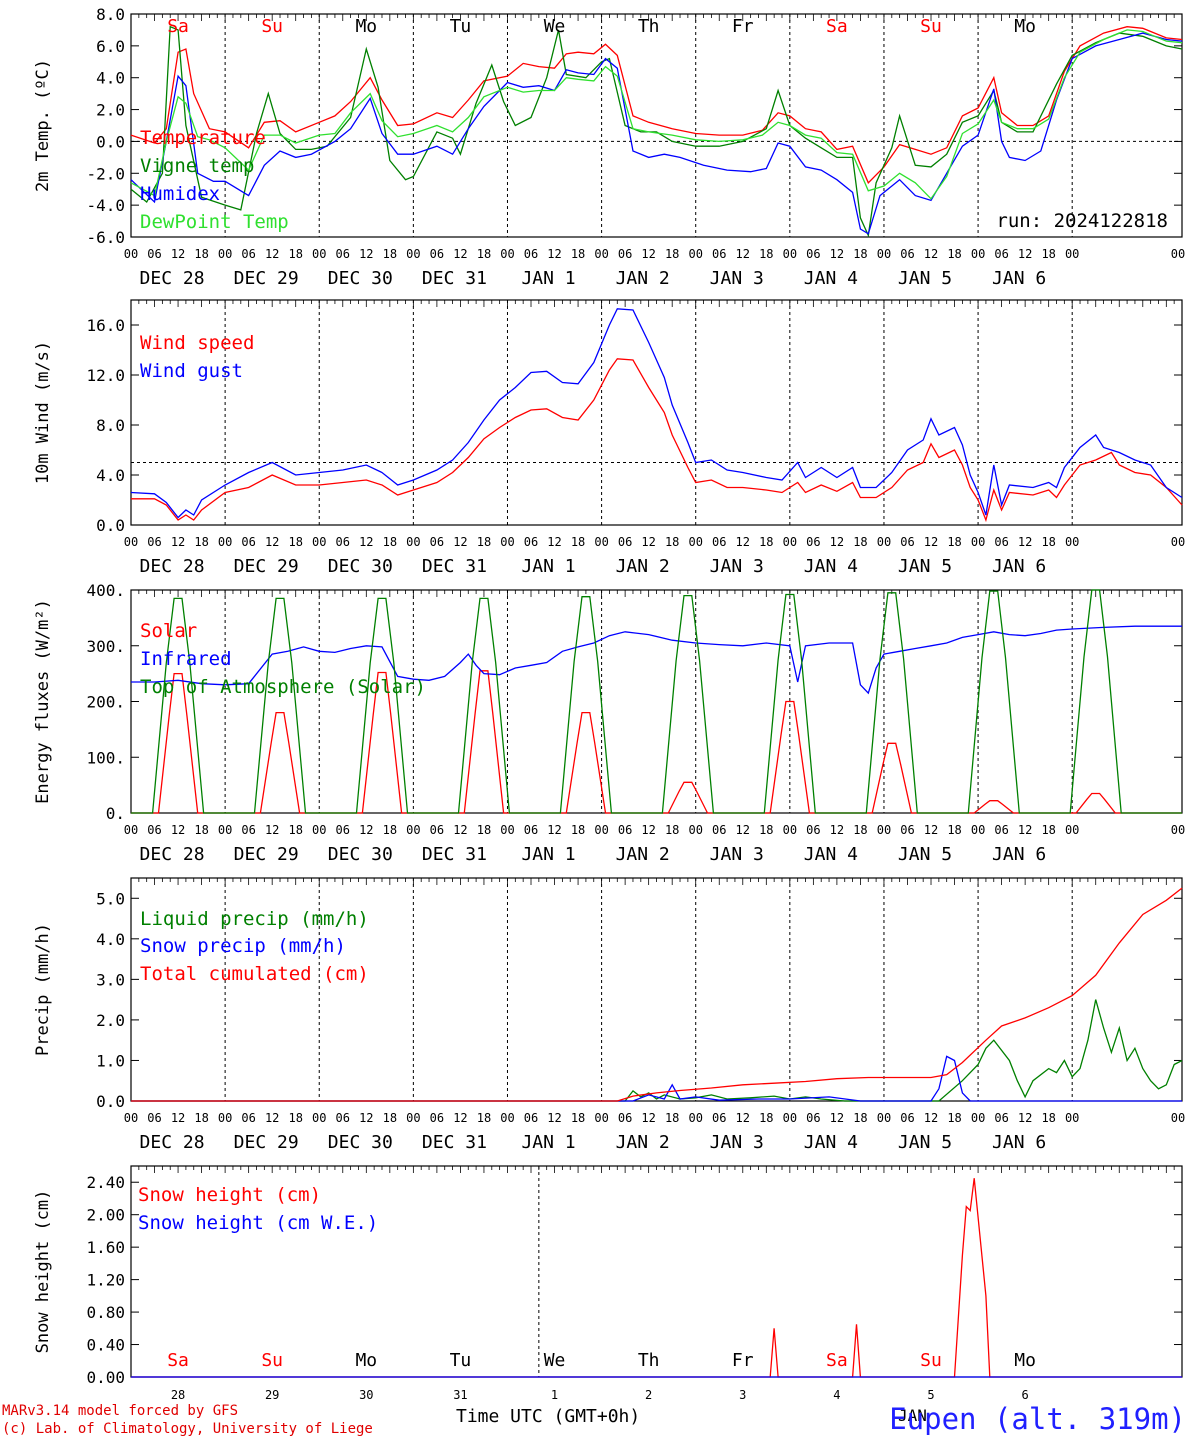 The height and width of the screenshot is (1440, 1194). I want to click on weekday-label: Sa, so click(178, 26).